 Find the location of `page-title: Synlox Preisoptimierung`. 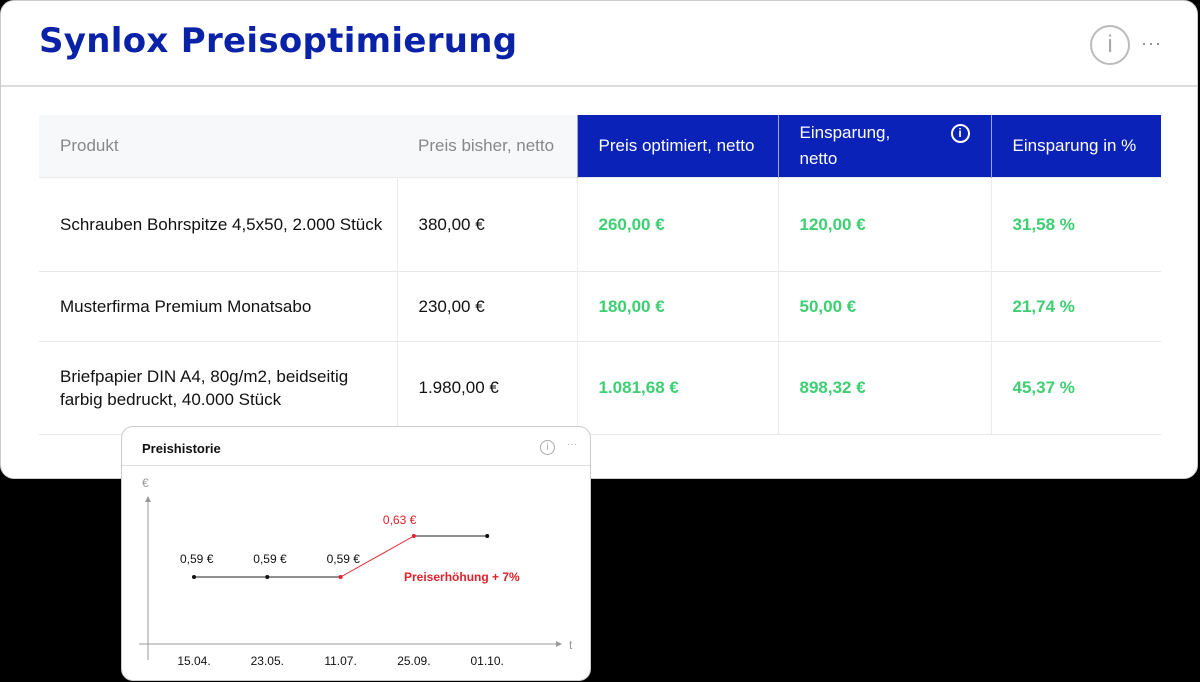

page-title: Synlox Preisoptimierung is located at coordinates (278, 41).